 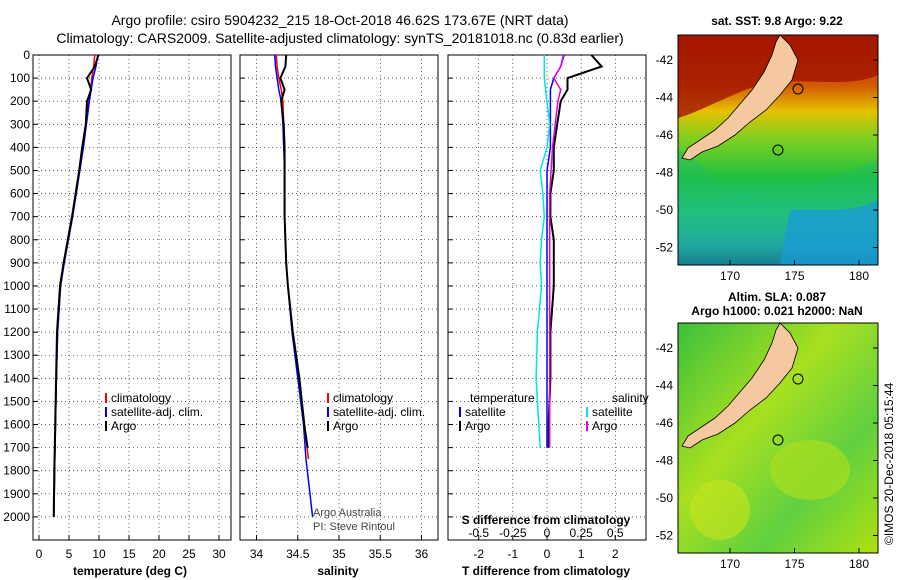 I want to click on sla-map, so click(x=778, y=438).